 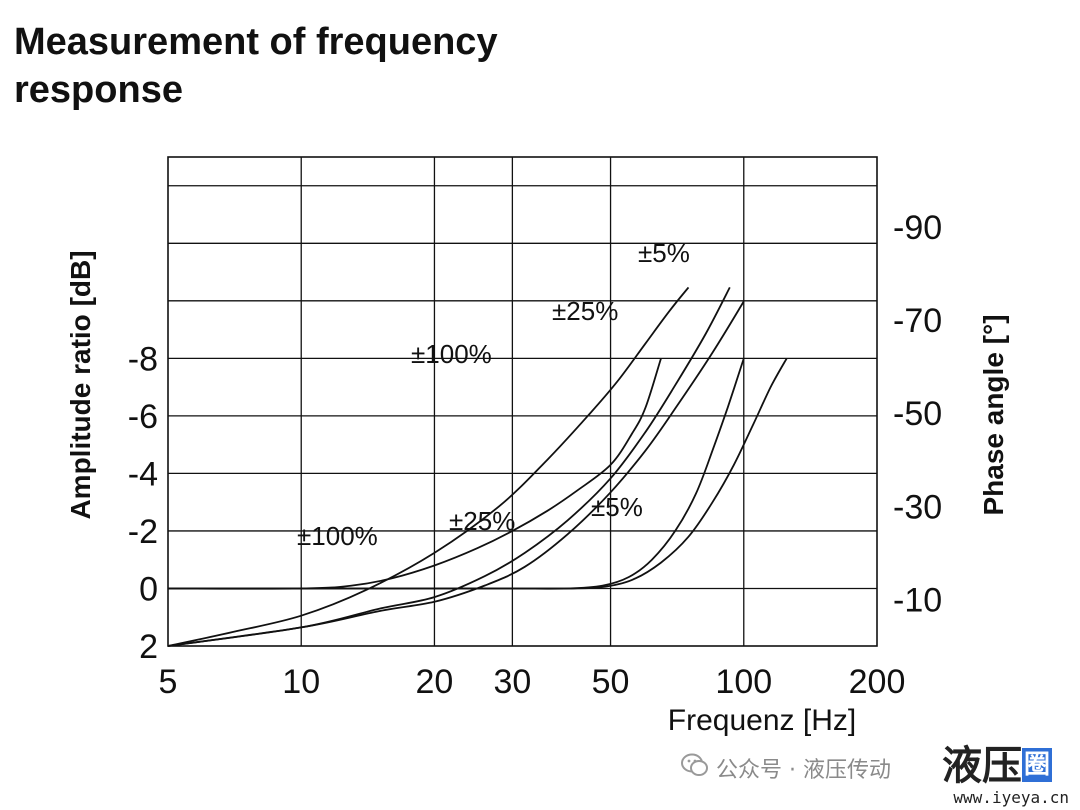 What do you see at coordinates (301, 682) in the screenshot?
I see `x-tick-label: 10` at bounding box center [301, 682].